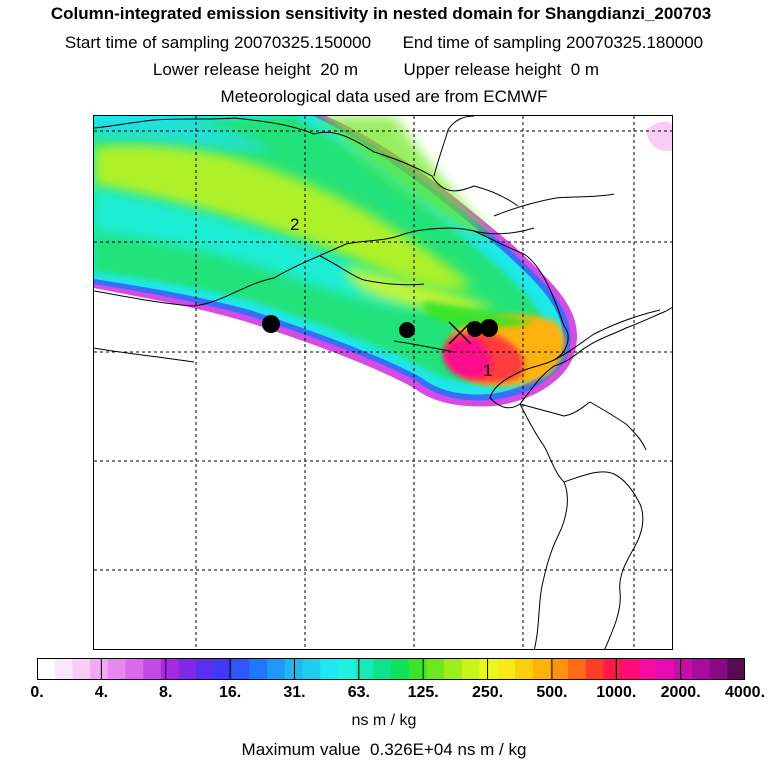  I want to click on max-label: Maximum value, so click(301, 749).